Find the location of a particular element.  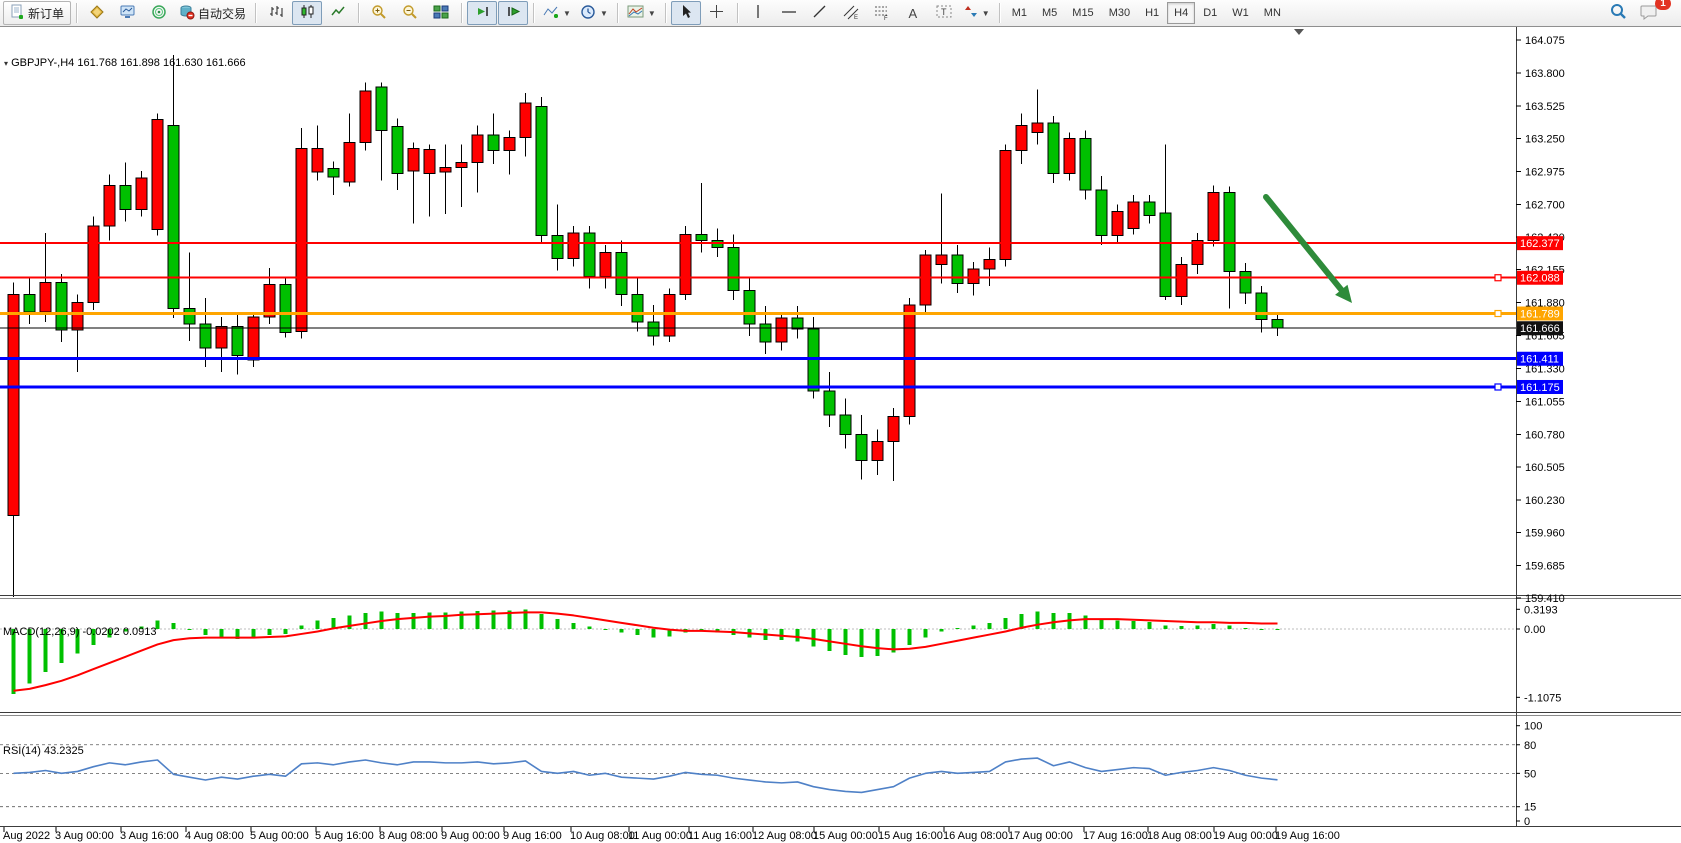

chart-shift-button is located at coordinates (513, 13).